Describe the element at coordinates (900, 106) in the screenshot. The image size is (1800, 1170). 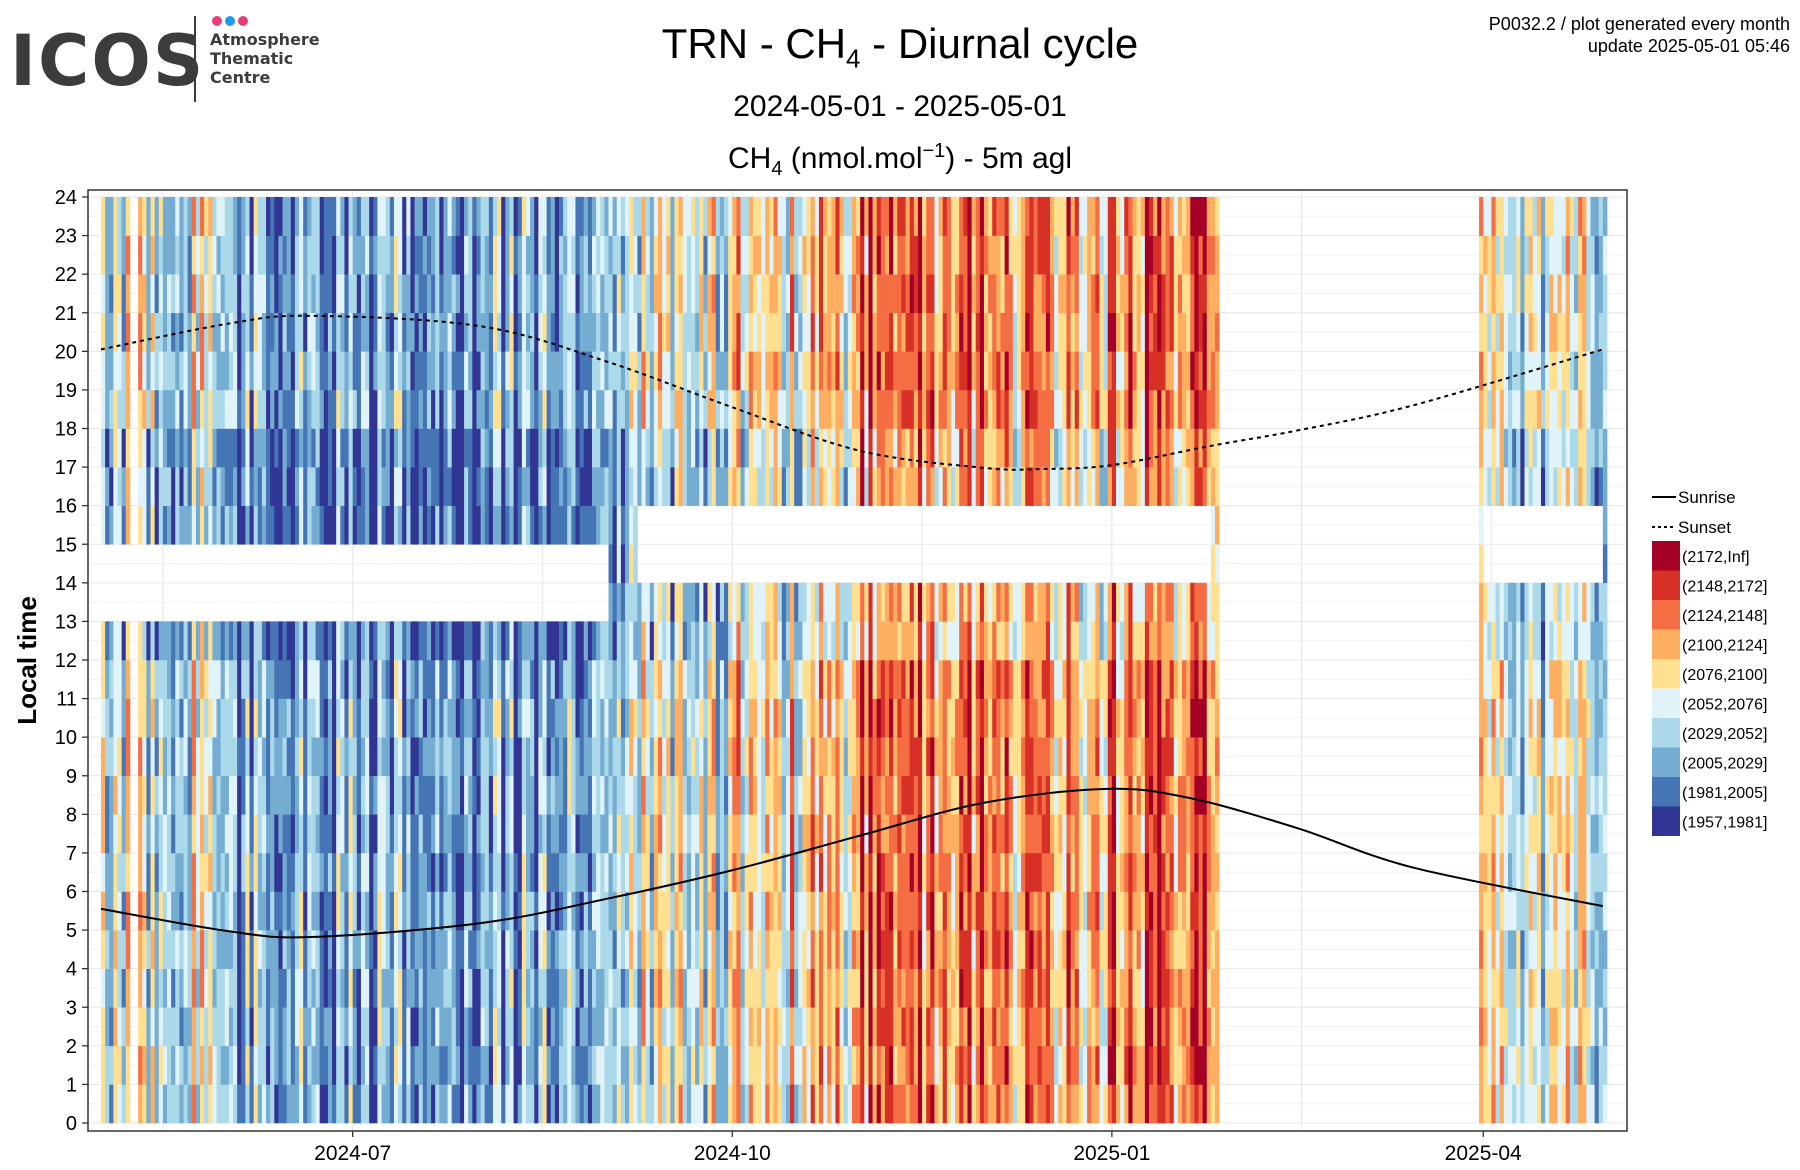
I see `chart-subtitle: 2024-05-01 - 2025-05-01` at that location.